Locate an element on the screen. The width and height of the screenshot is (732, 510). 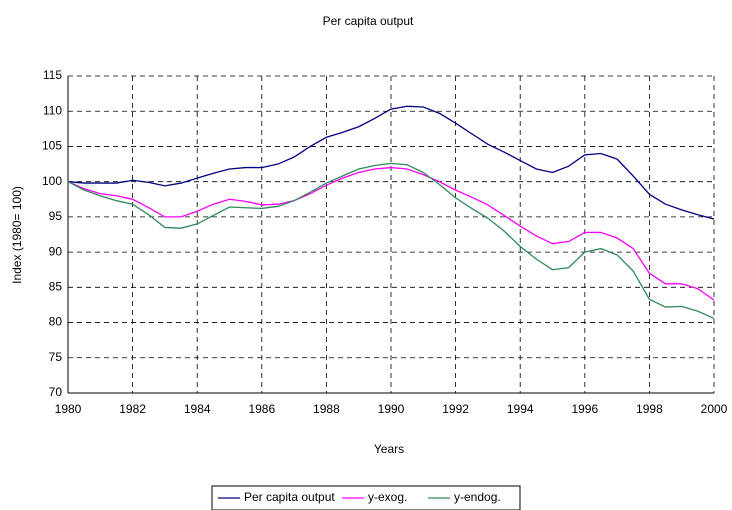
x-tick-label: 1986 is located at coordinates (261, 409).